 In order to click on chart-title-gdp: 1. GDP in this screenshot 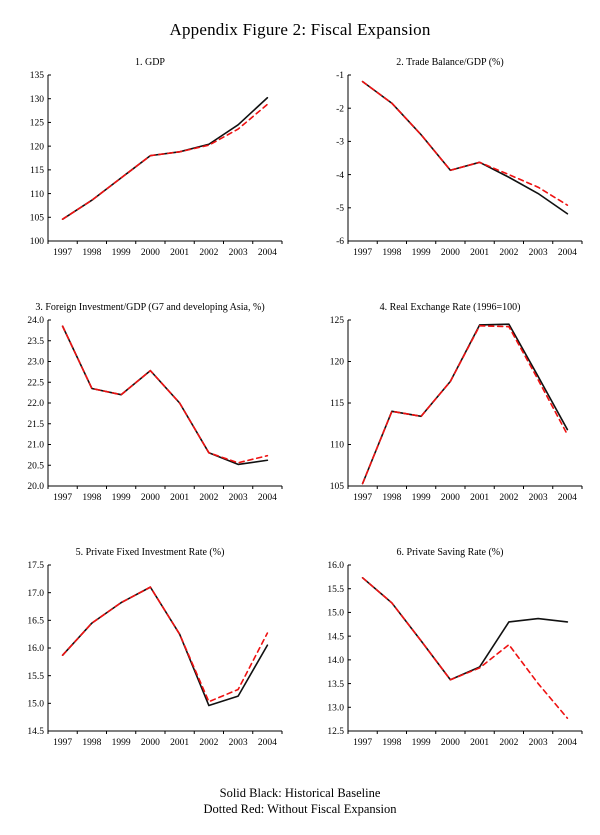, I will do `click(149, 62)`.